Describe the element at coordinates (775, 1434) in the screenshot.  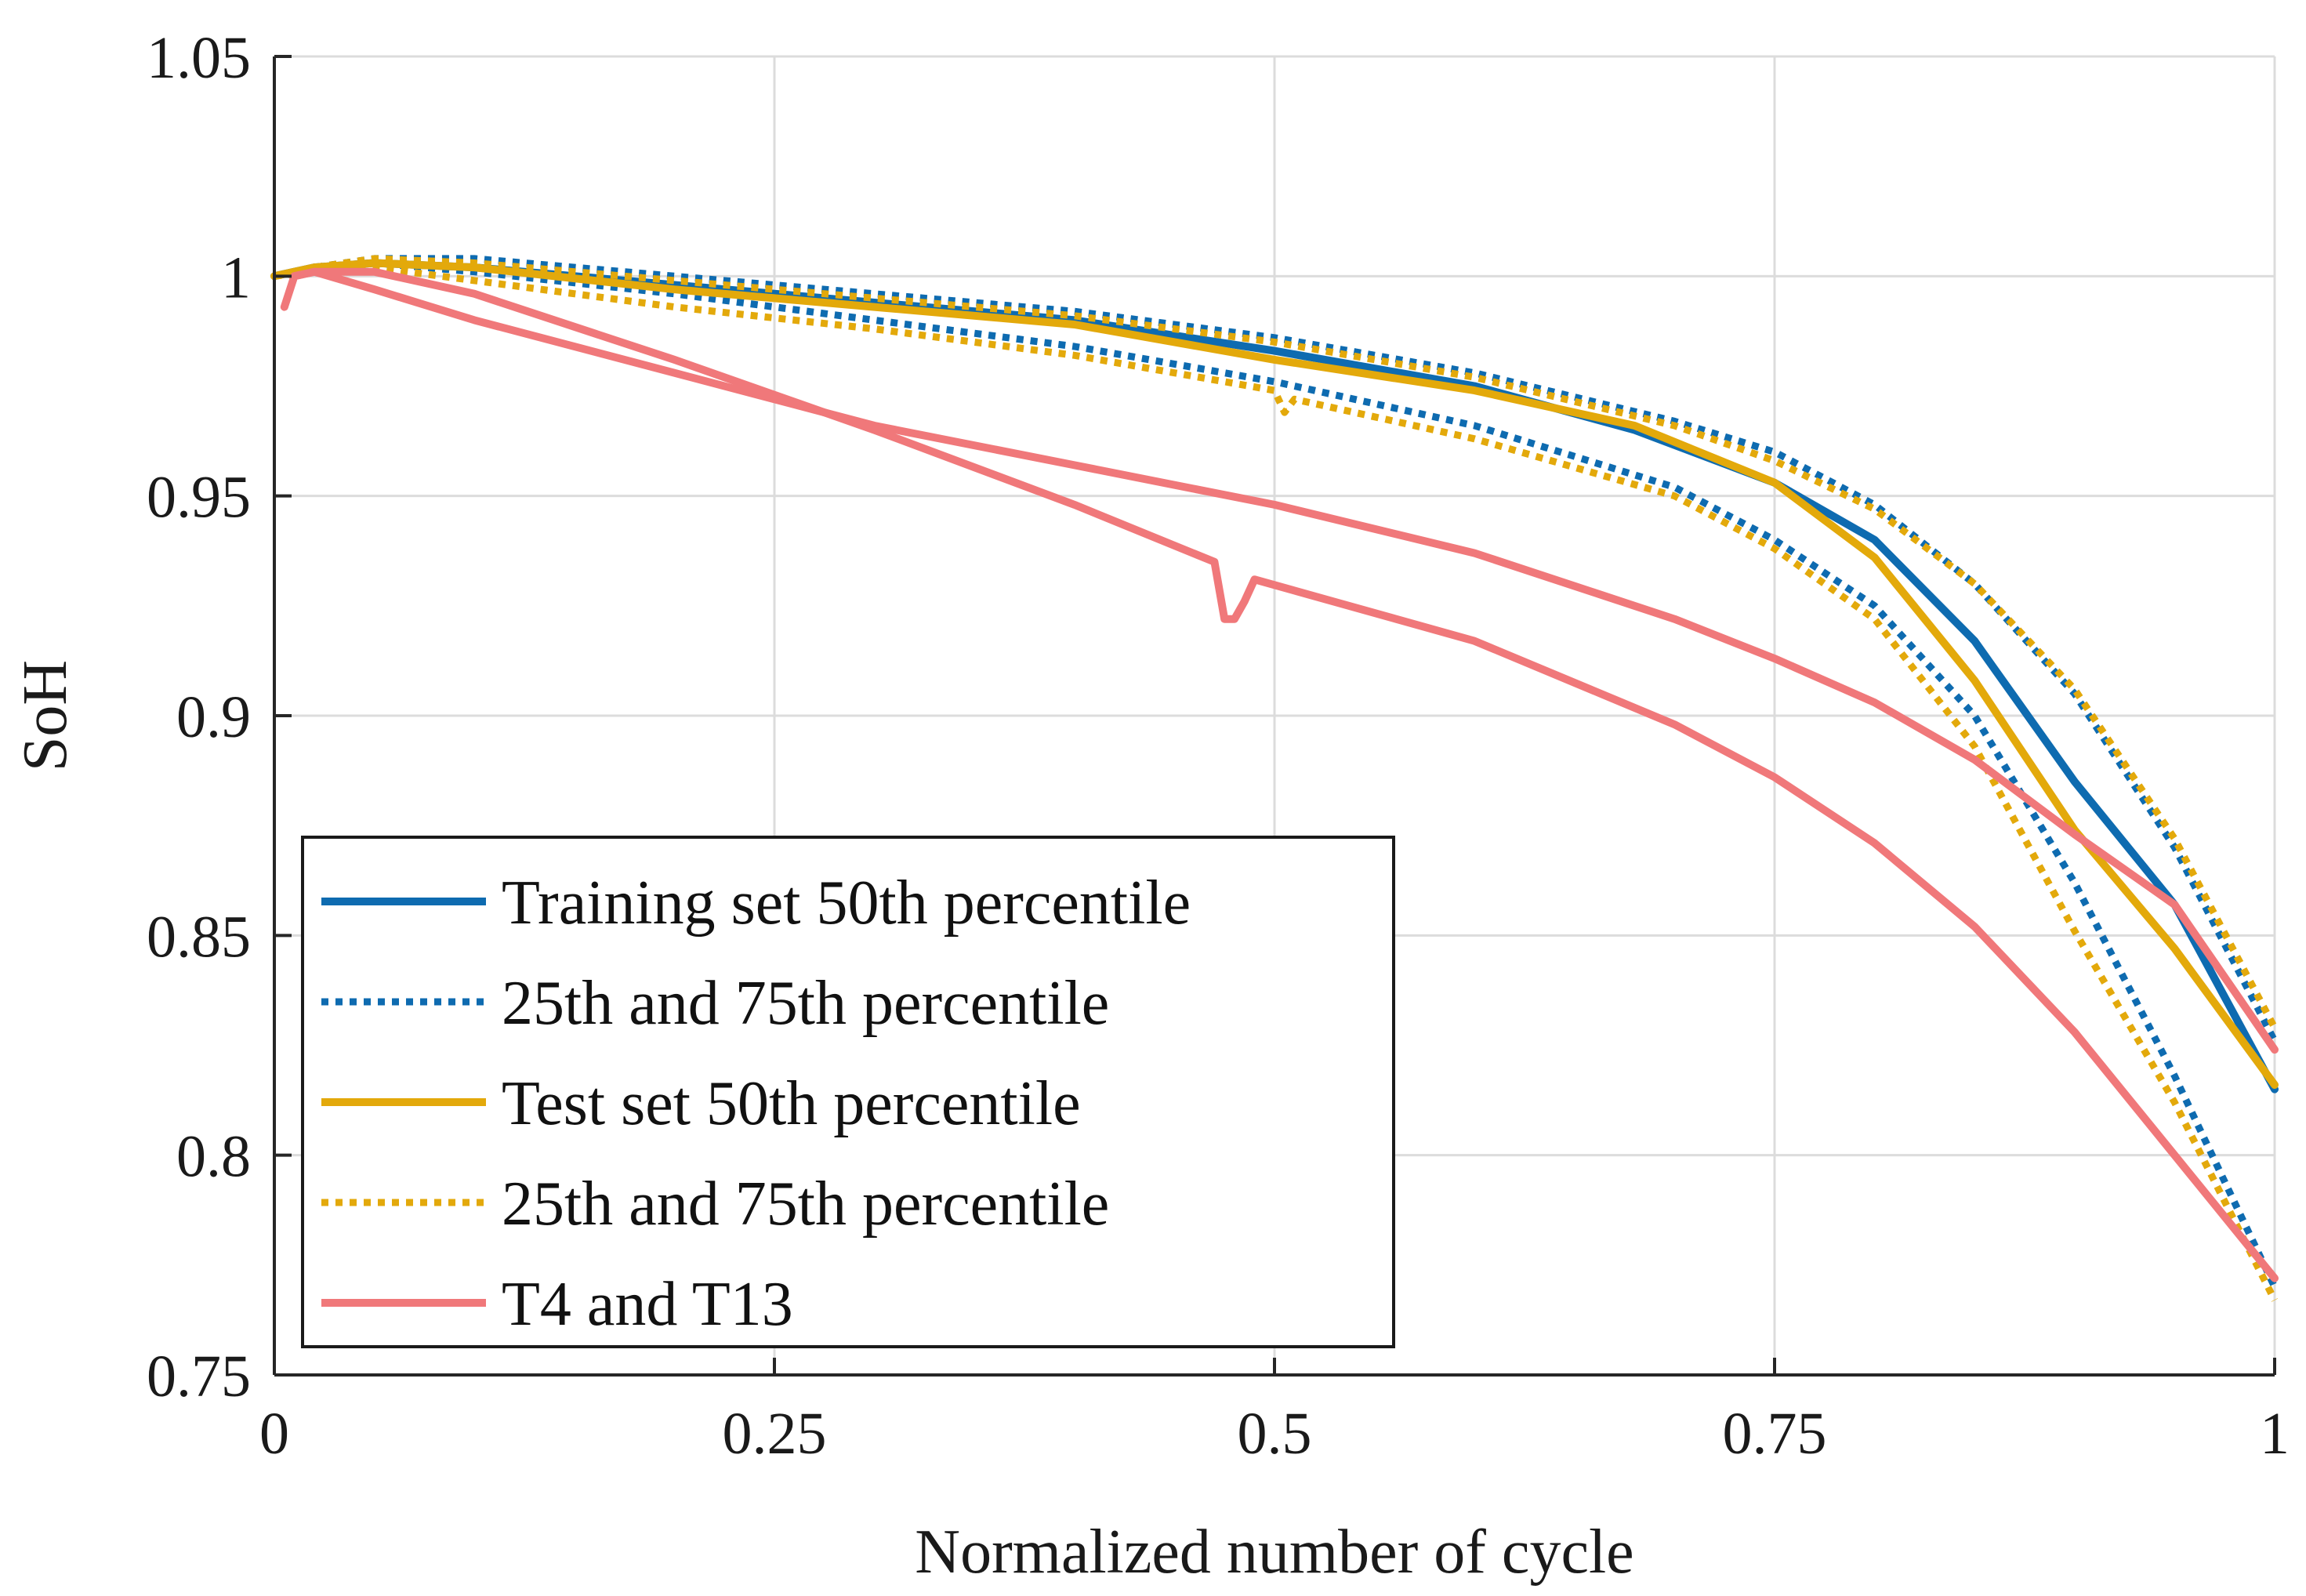
I see `x-tick-label: 0.25` at that location.